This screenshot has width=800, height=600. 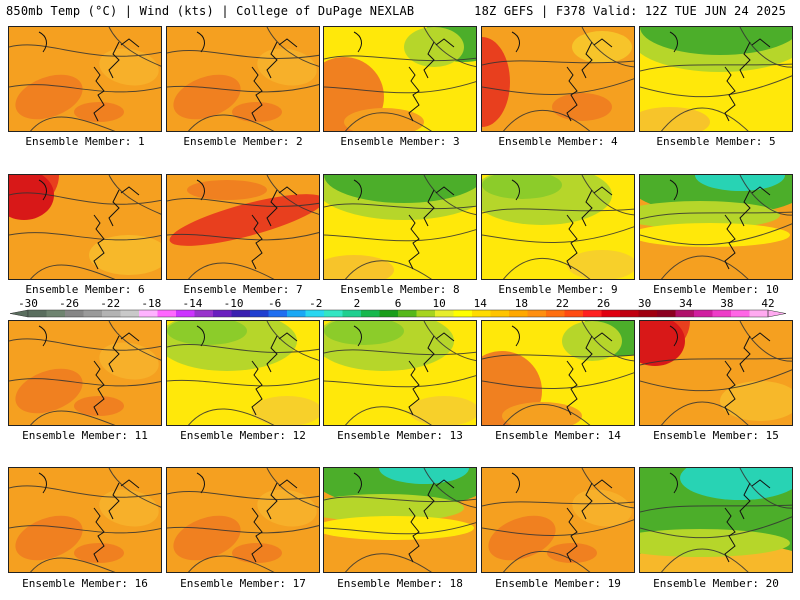 I want to click on colorbar-arrow-right, so click(x=776, y=313).